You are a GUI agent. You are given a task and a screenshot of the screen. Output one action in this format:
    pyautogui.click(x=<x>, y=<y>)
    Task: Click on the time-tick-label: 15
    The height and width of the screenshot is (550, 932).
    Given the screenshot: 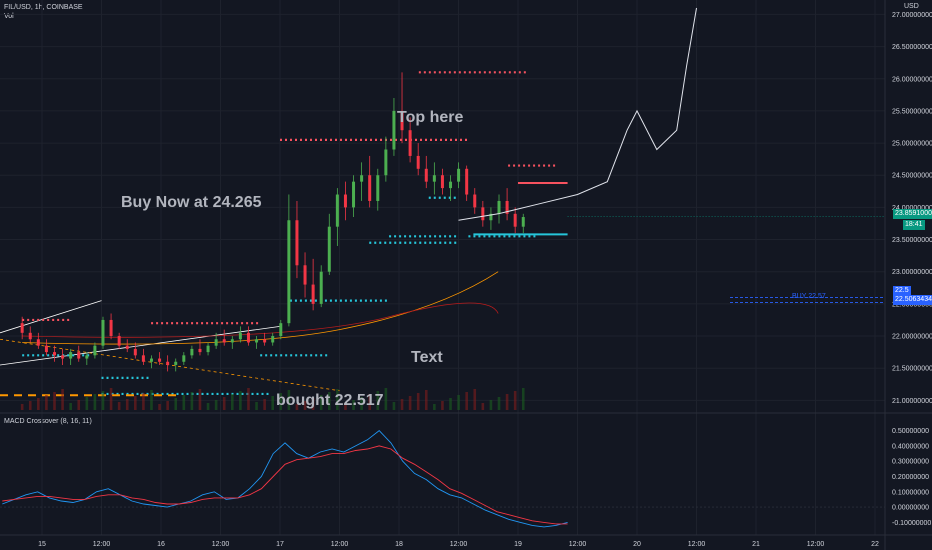 What is the action you would take?
    pyautogui.click(x=42, y=544)
    